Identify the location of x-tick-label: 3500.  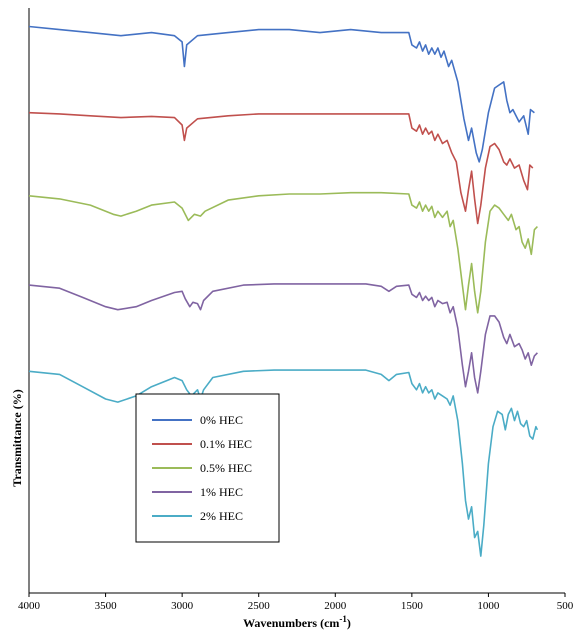
(106, 606).